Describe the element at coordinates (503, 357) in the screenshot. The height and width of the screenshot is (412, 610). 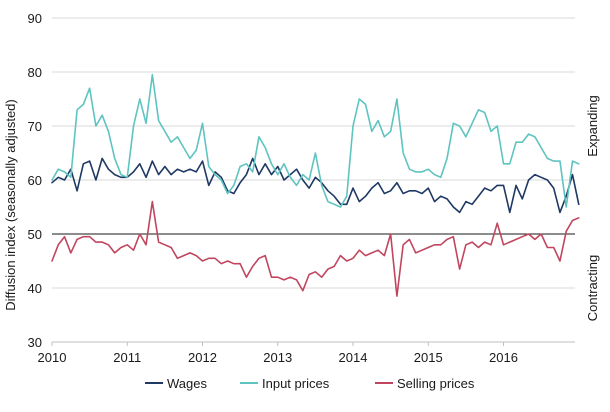
I see `x-tick-label-2016: 2016` at that location.